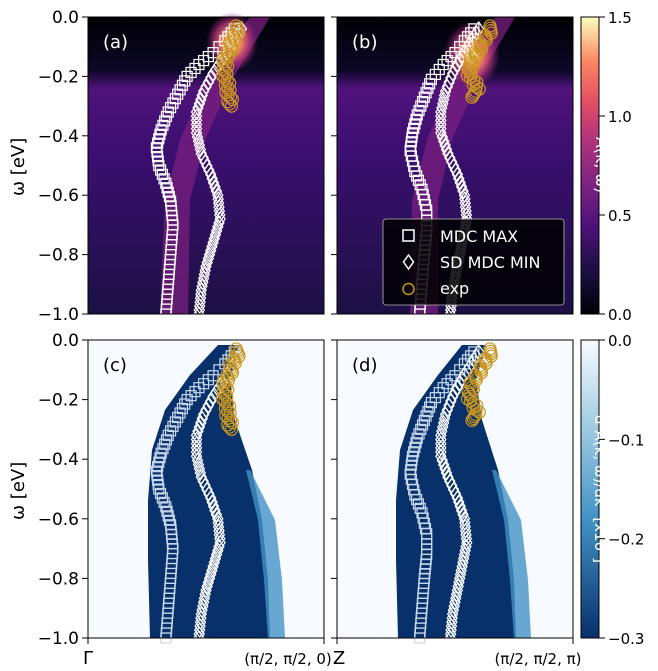 The height and width of the screenshot is (671, 658). What do you see at coordinates (620, 341) in the screenshot?
I see `colorbar-tick-label: 0.0` at bounding box center [620, 341].